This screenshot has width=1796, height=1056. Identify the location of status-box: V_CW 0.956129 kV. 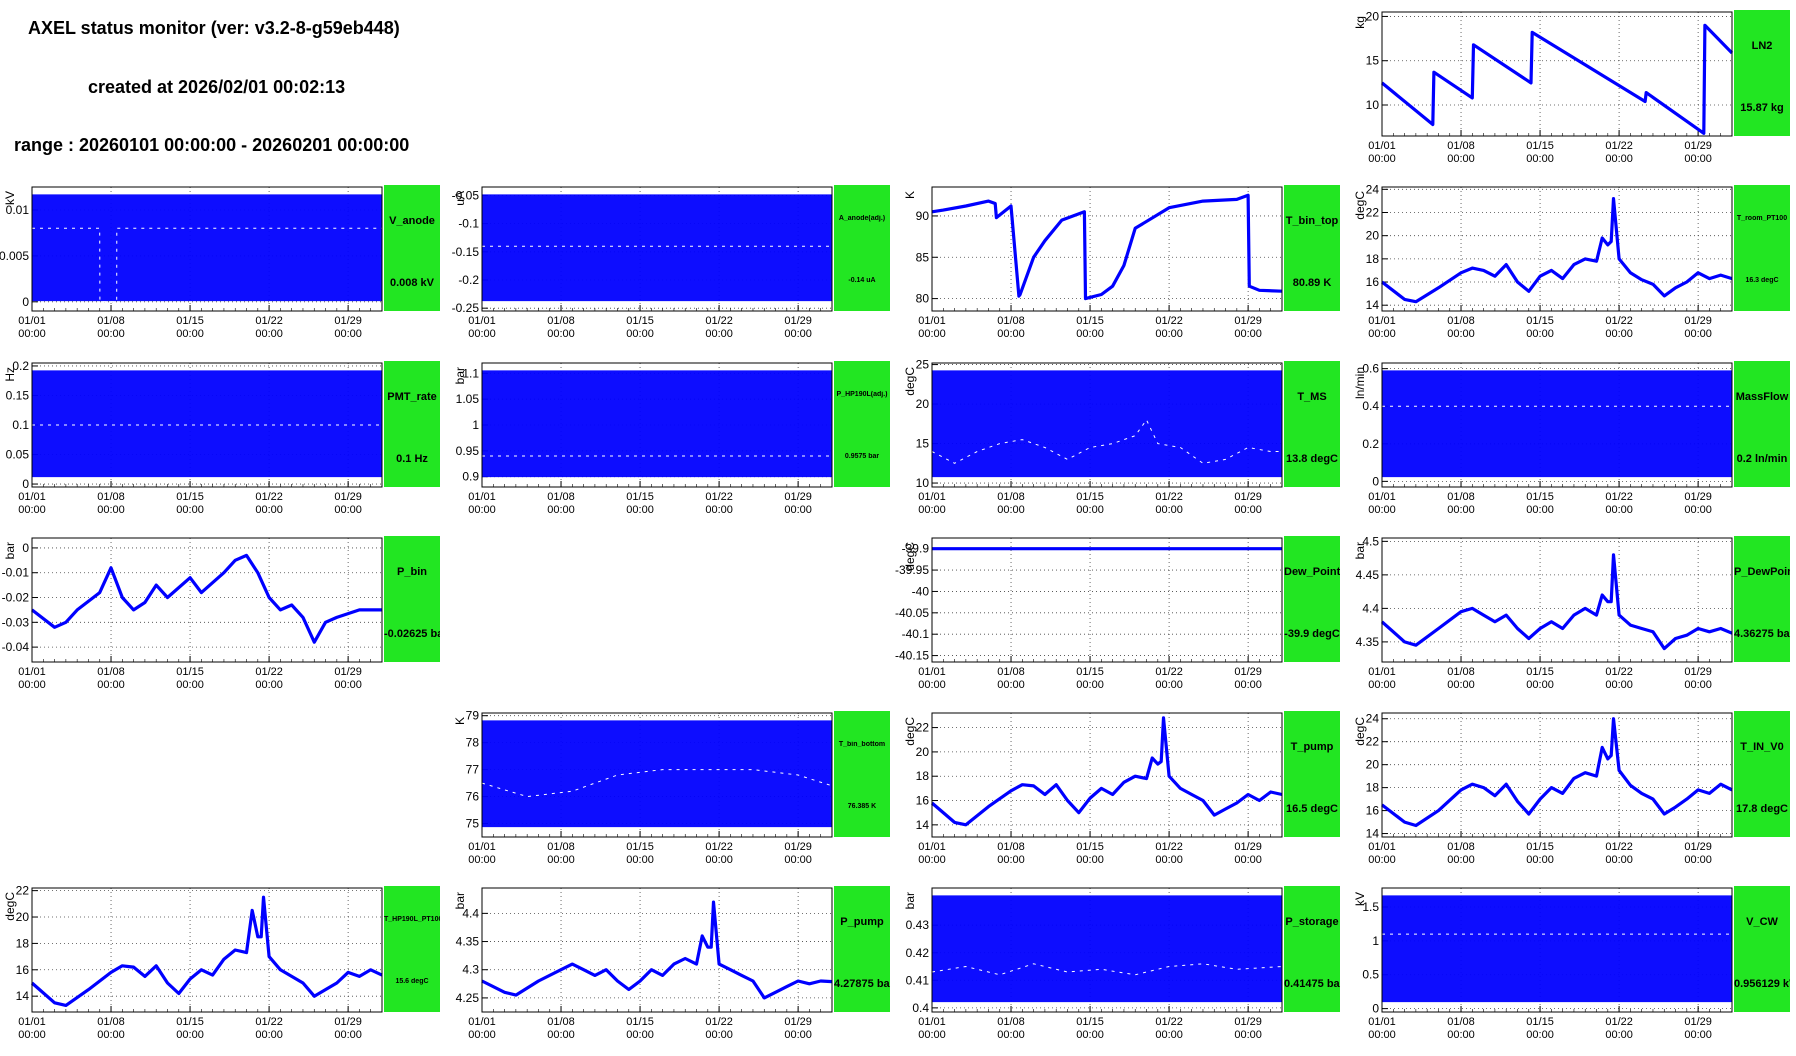
(1762, 949).